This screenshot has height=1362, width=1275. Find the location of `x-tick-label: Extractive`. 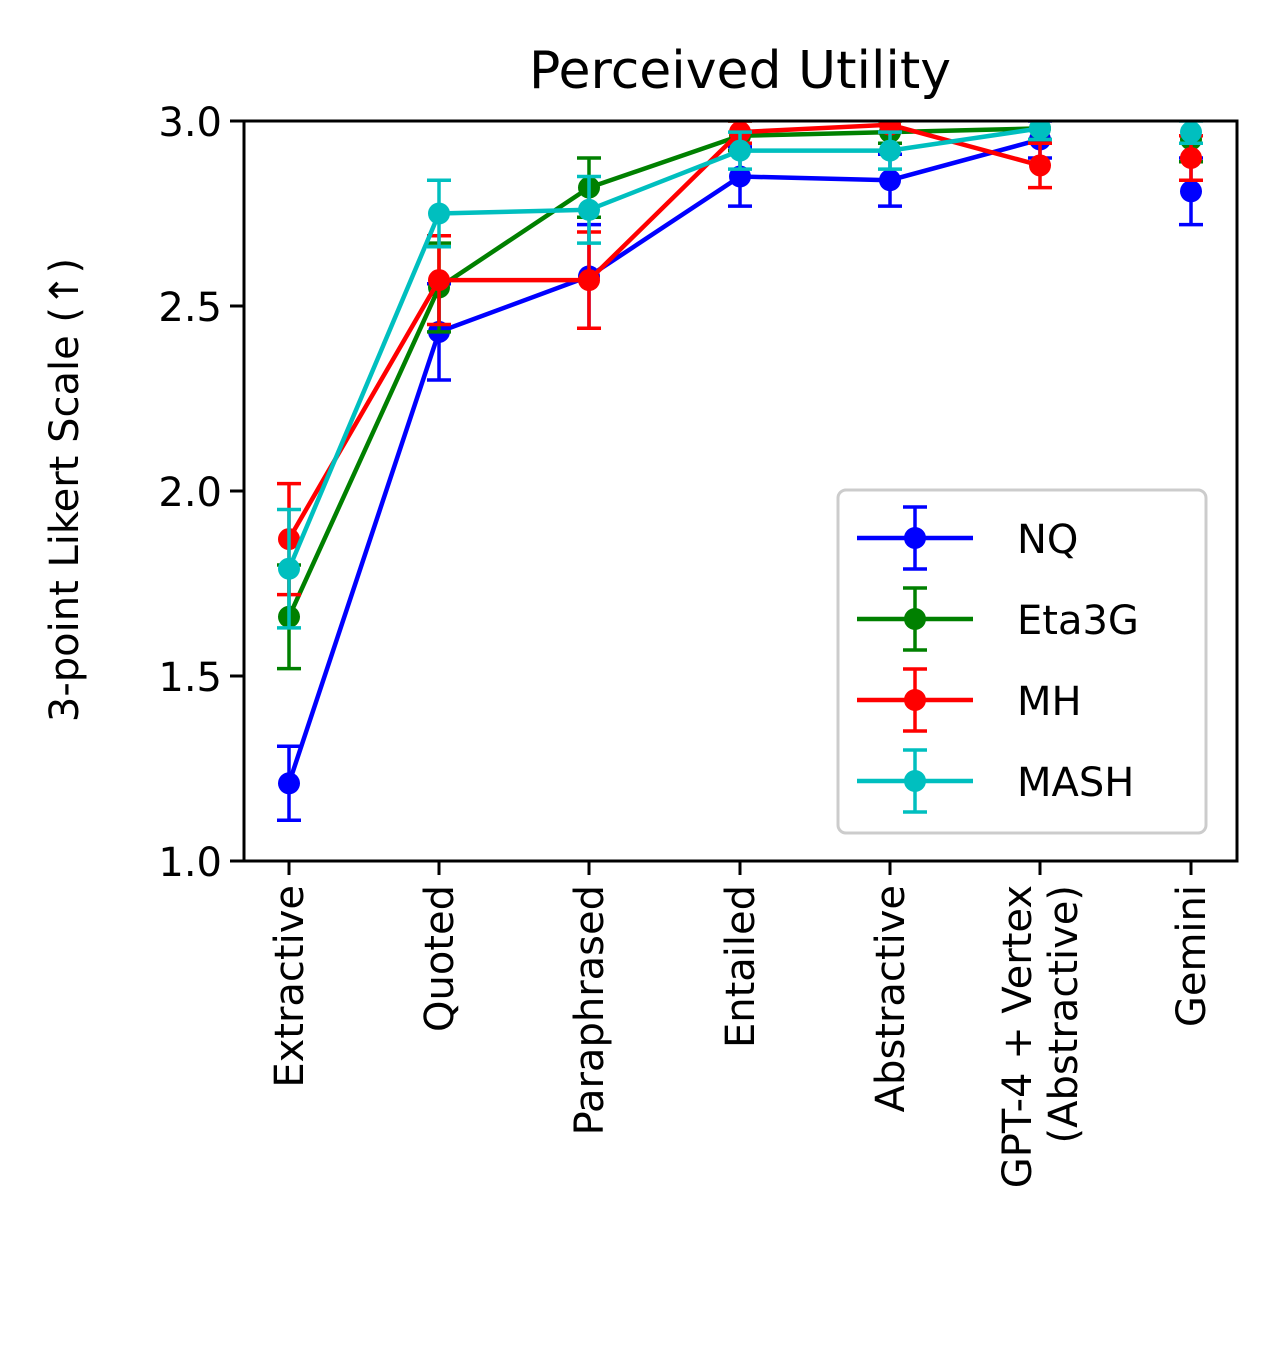

x-tick-label: Extractive is located at coordinates (290, 986).